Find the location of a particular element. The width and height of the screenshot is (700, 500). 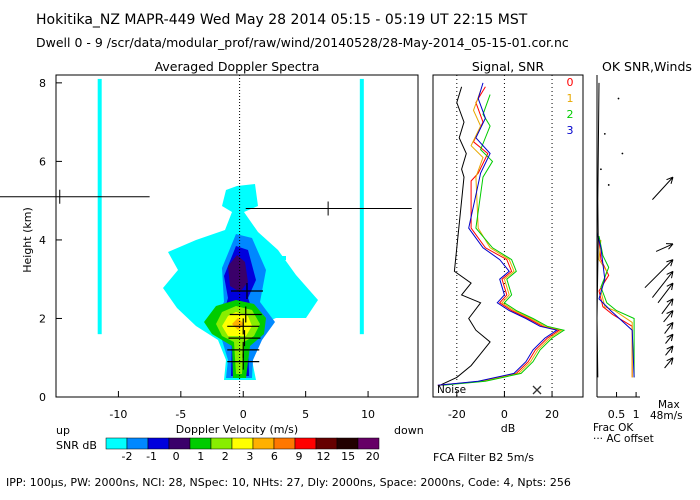

ok-title: OK SNR,Winds is located at coordinates (647, 66).